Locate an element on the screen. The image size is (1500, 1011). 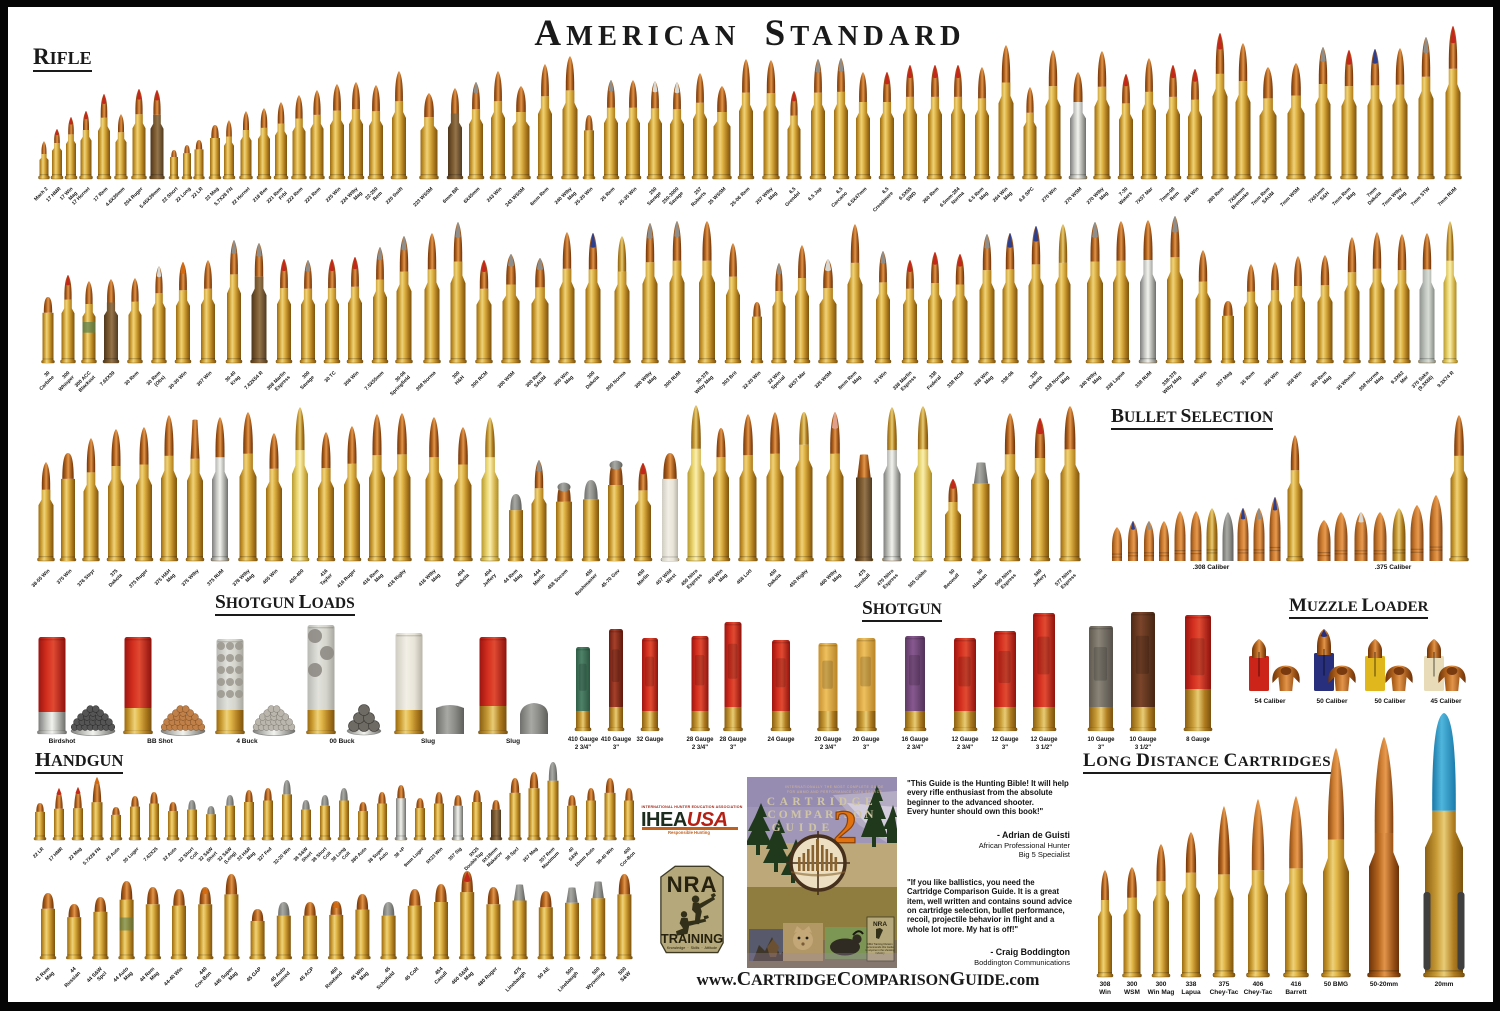
svg-text: 8X57 Mar is located at coordinates (798, 380).